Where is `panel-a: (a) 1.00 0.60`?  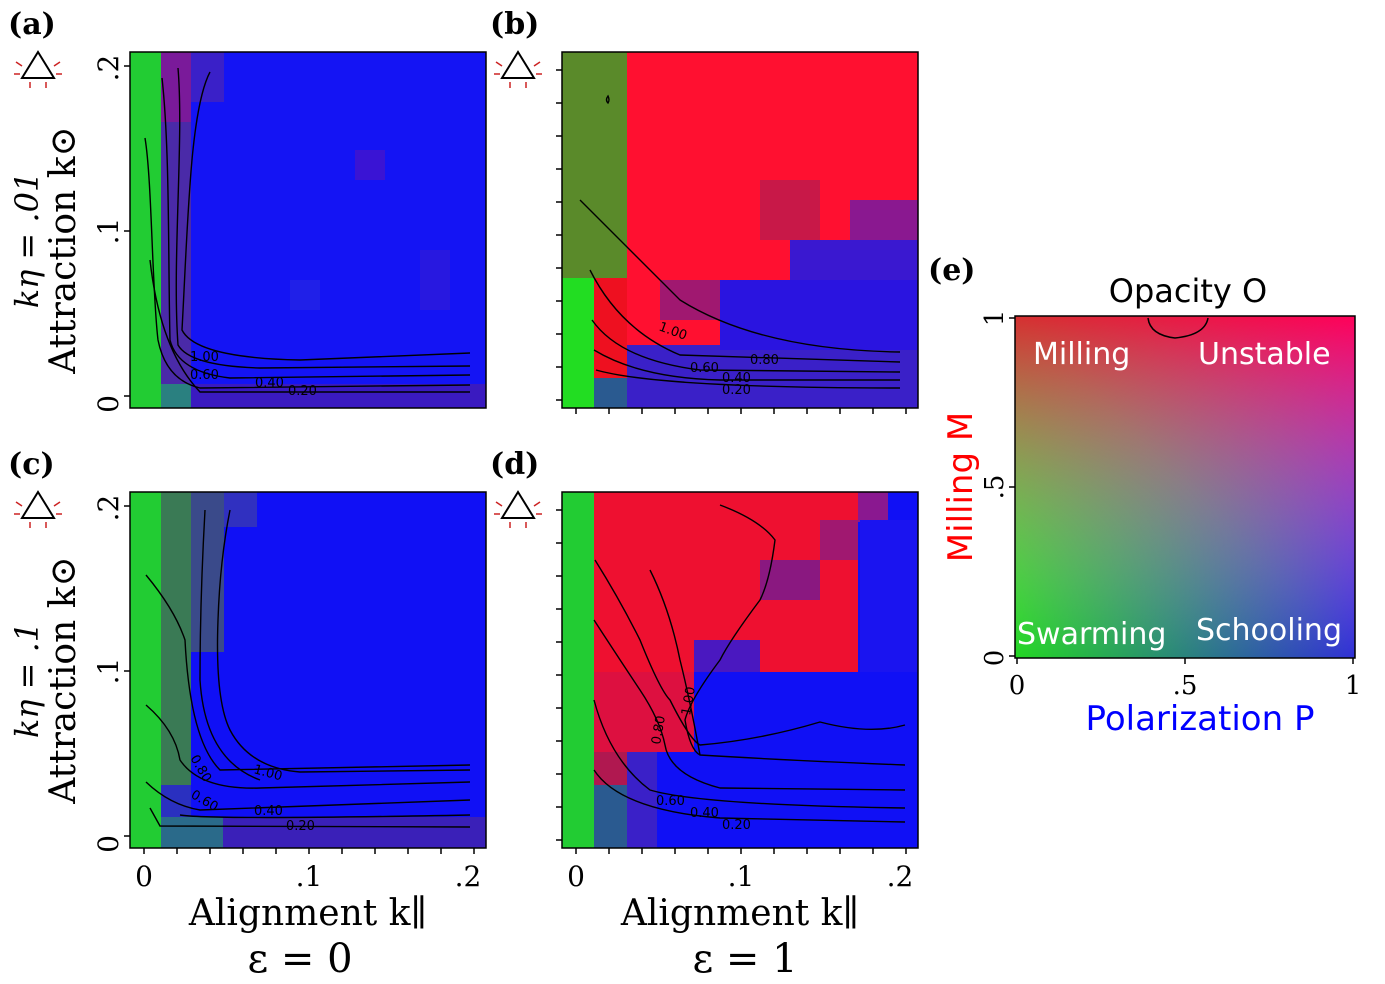 panel-a: (a) 1.00 0.60 is located at coordinates (247, 210).